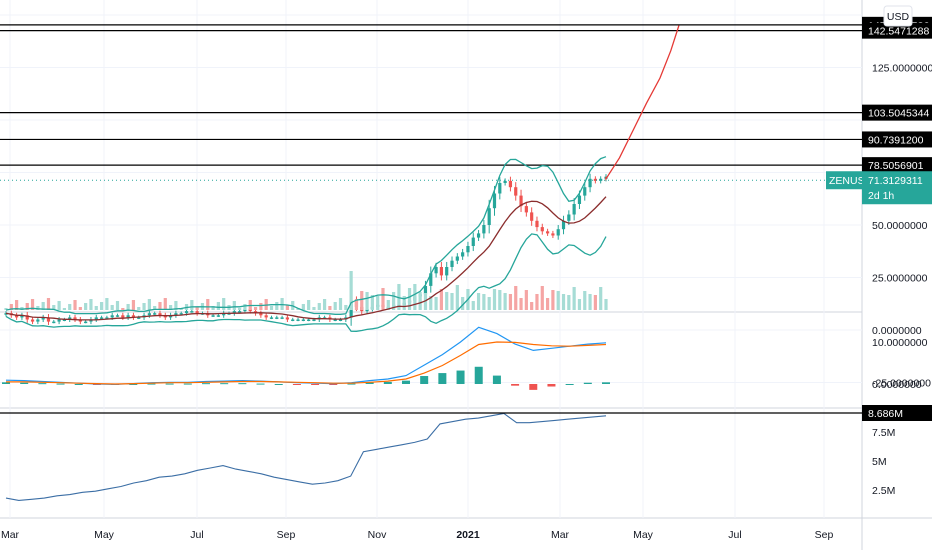 The image size is (932, 550). What do you see at coordinates (898, 114) in the screenshot?
I see `level-price-label: 103.5045344` at bounding box center [898, 114].